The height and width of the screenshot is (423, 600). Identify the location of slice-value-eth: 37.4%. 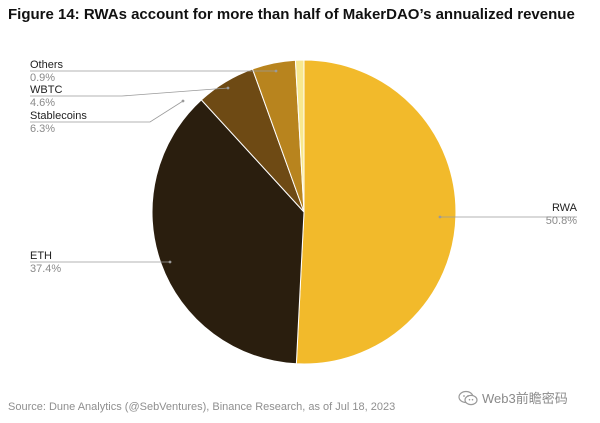
(45, 269).